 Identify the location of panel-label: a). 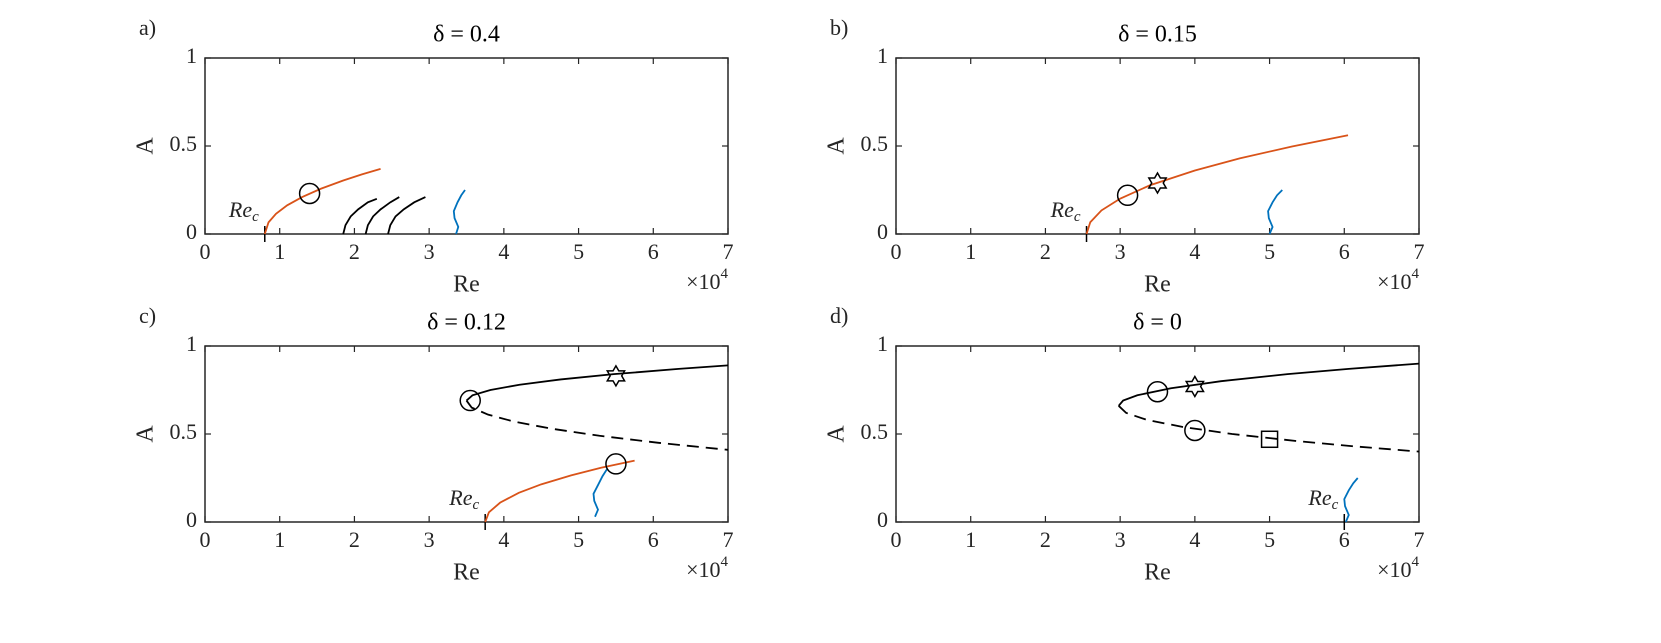
(147, 27).